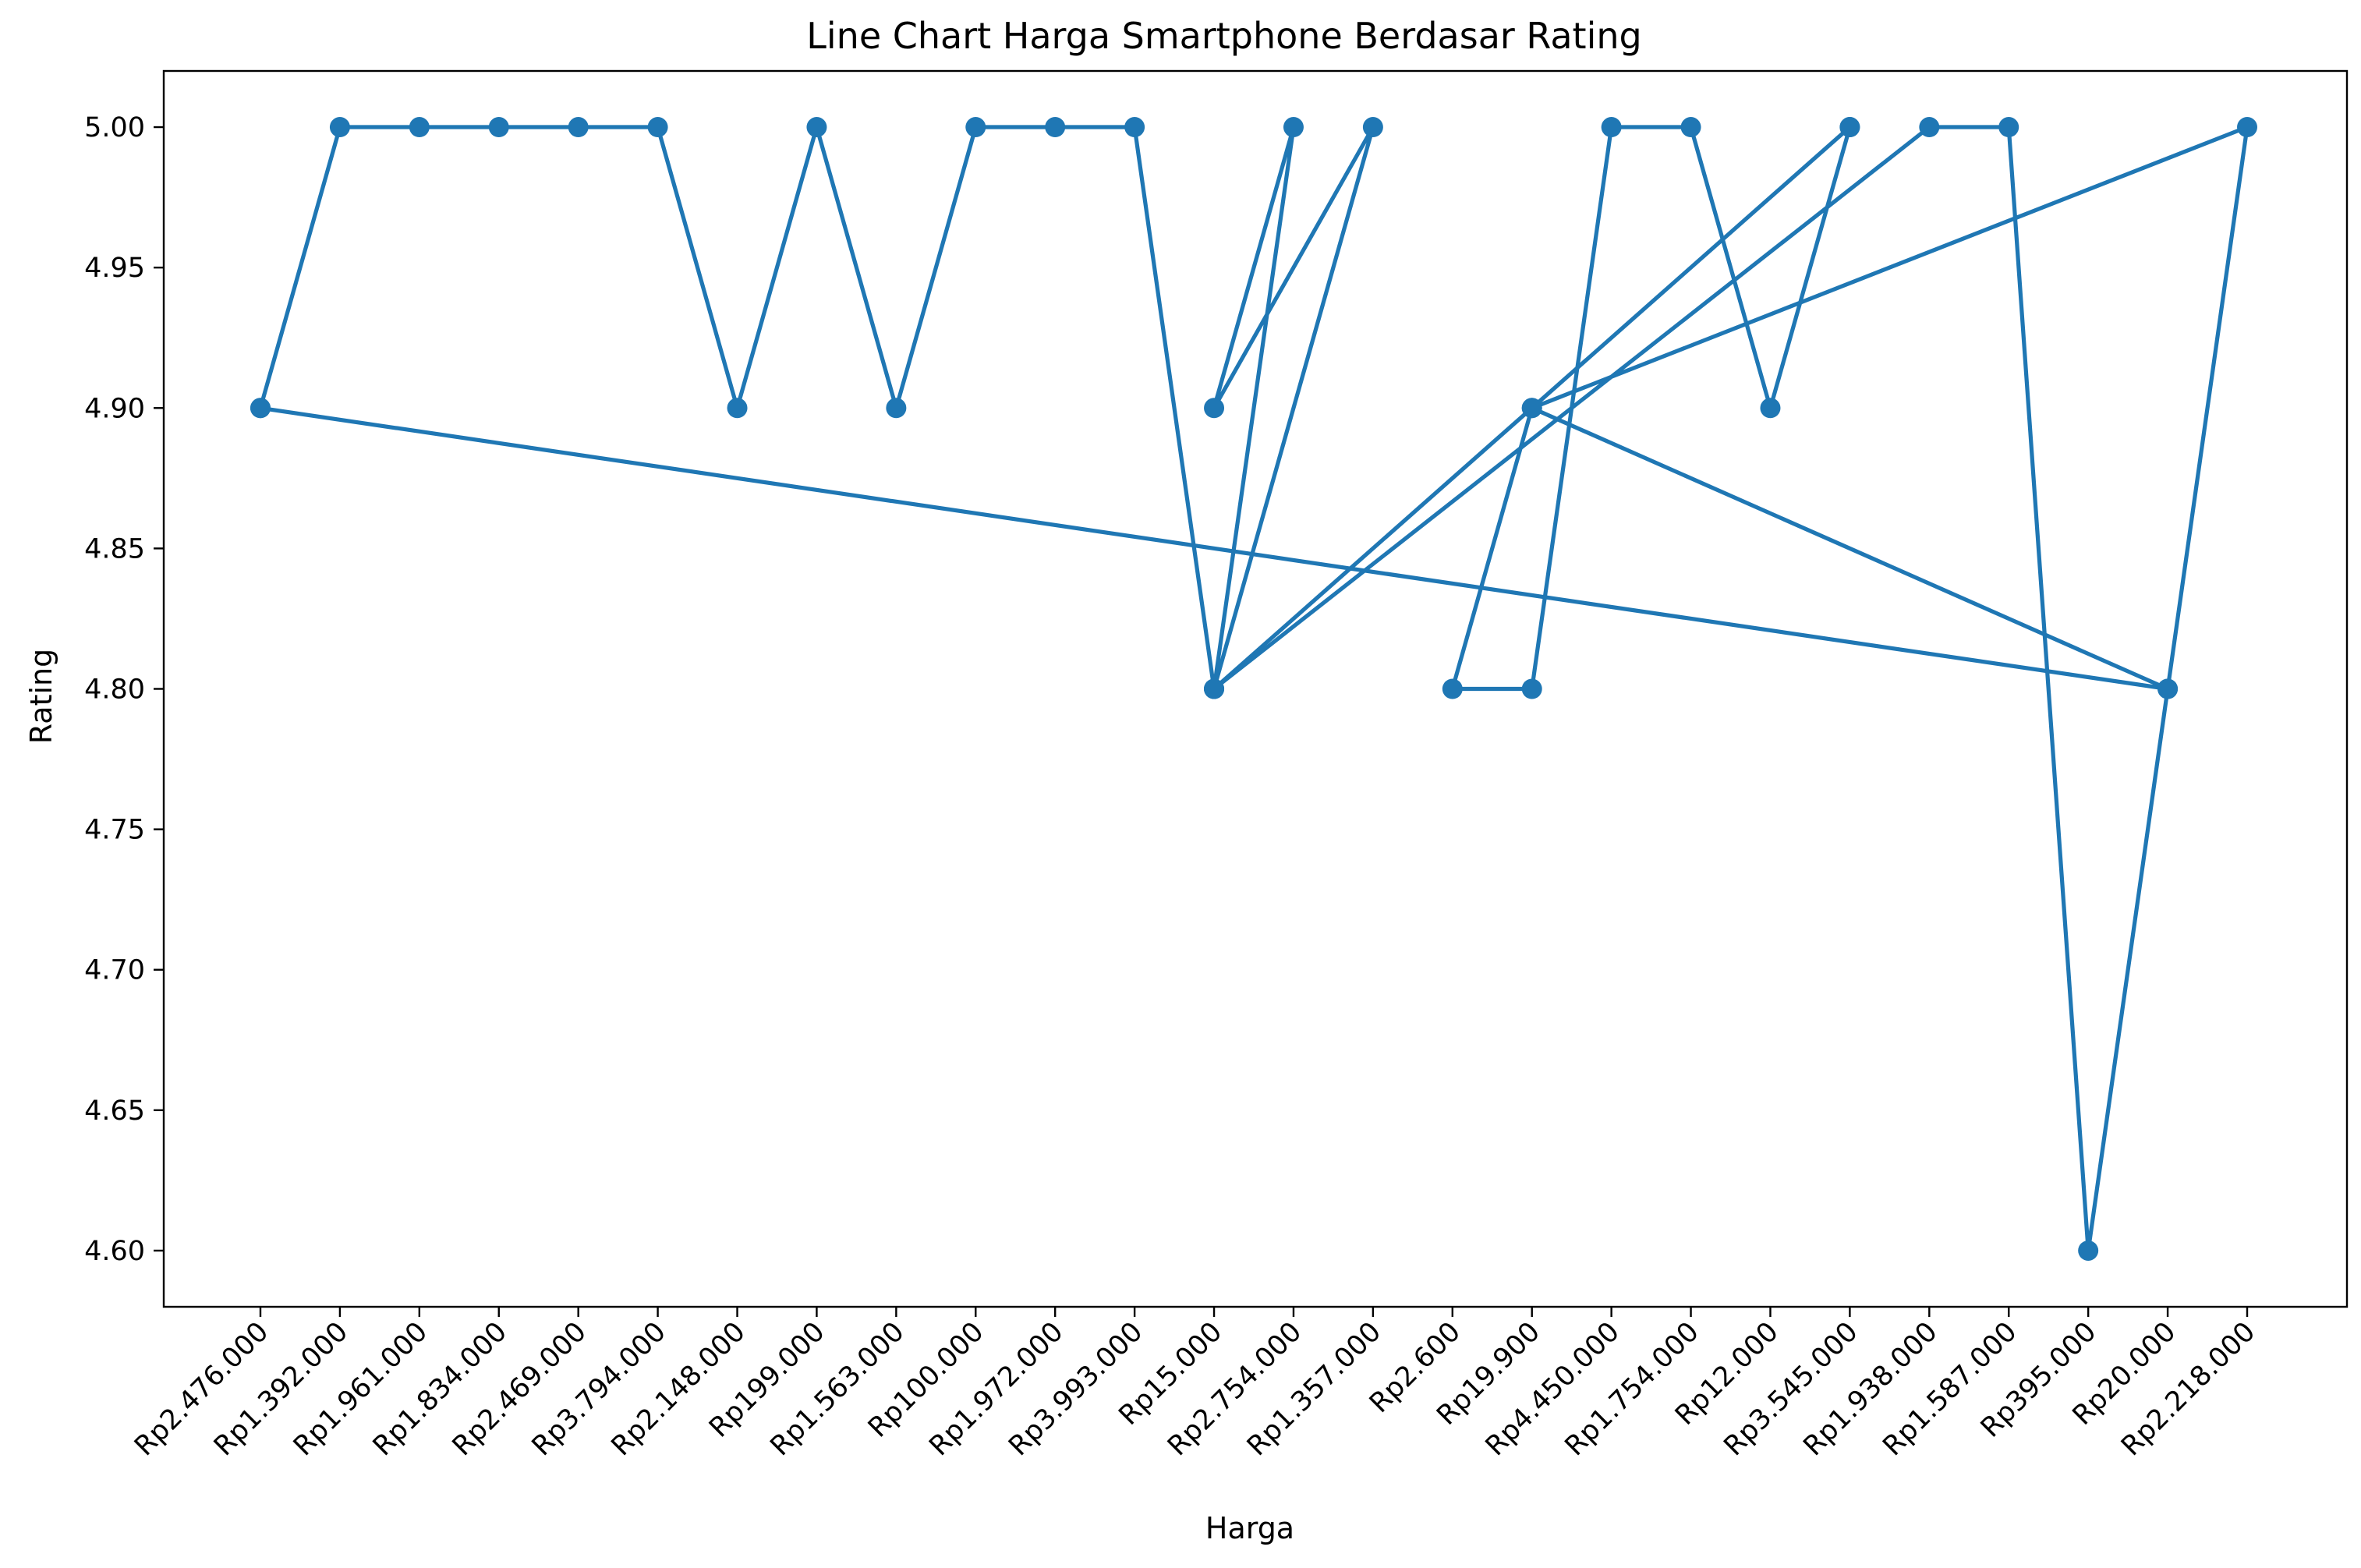  I want to click on y-tick-label: 5.00, so click(114, 127).